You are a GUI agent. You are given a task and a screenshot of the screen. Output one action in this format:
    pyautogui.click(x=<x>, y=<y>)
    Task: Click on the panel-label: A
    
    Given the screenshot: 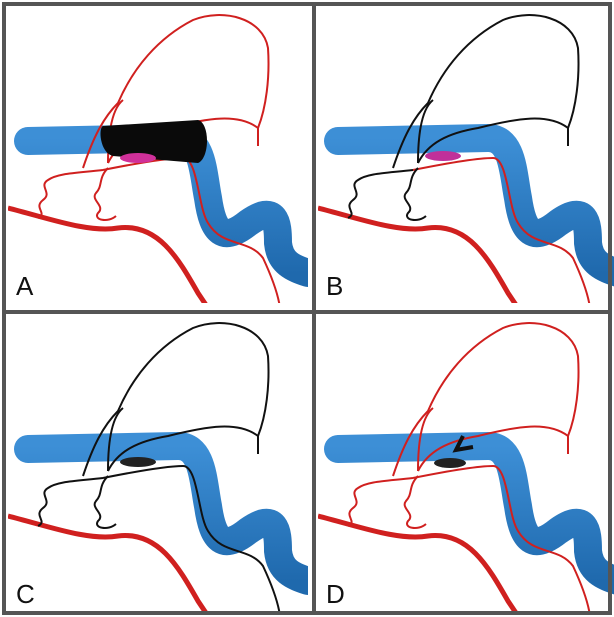 What is the action you would take?
    pyautogui.click(x=25, y=286)
    